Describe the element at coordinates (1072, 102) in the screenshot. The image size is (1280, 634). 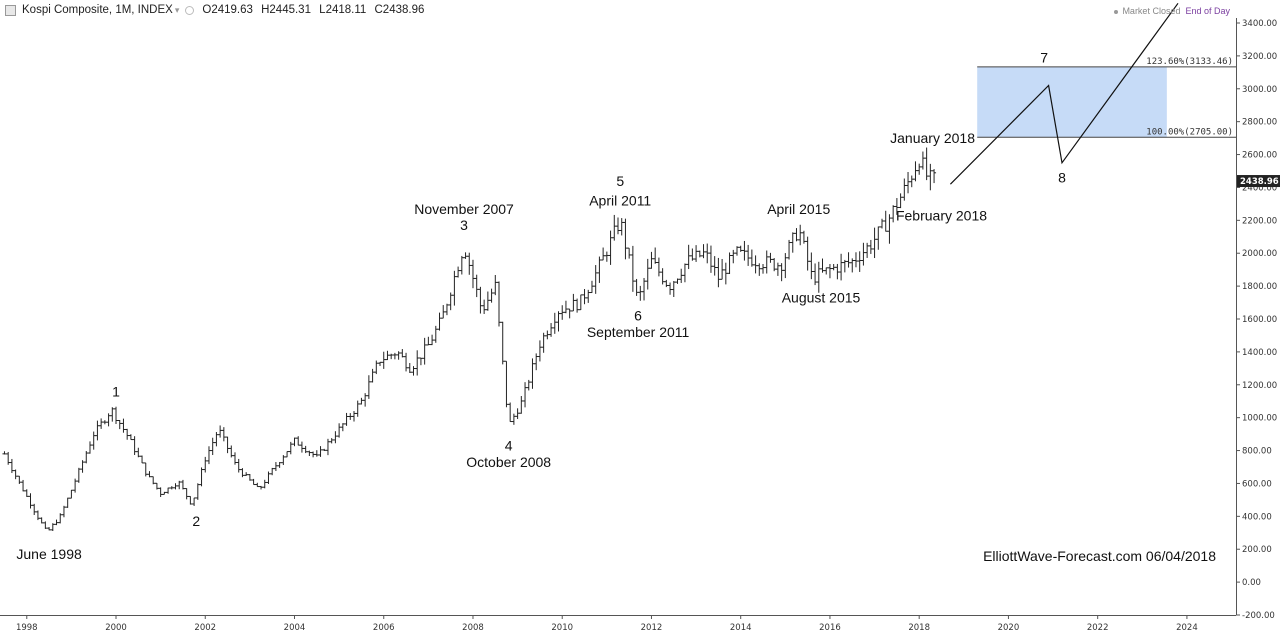
I see `target-zone-box` at that location.